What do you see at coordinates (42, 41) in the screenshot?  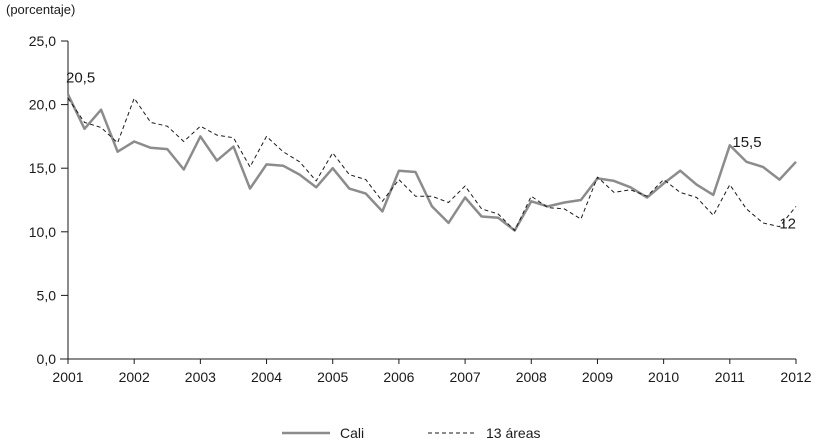 I see `y-tick-label: 25,0` at bounding box center [42, 41].